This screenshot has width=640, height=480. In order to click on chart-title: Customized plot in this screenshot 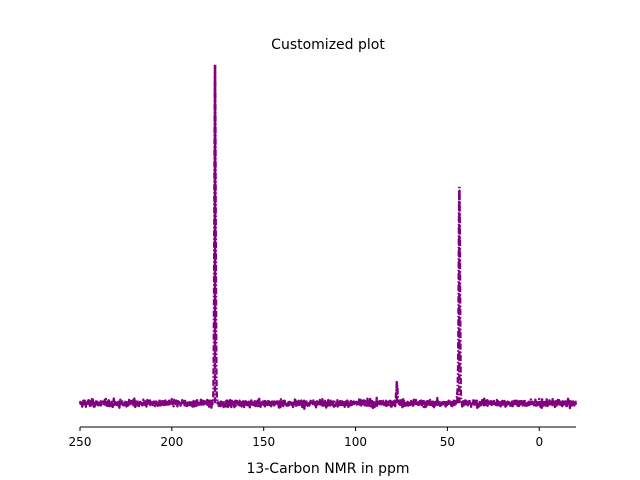, I will do `click(328, 45)`.